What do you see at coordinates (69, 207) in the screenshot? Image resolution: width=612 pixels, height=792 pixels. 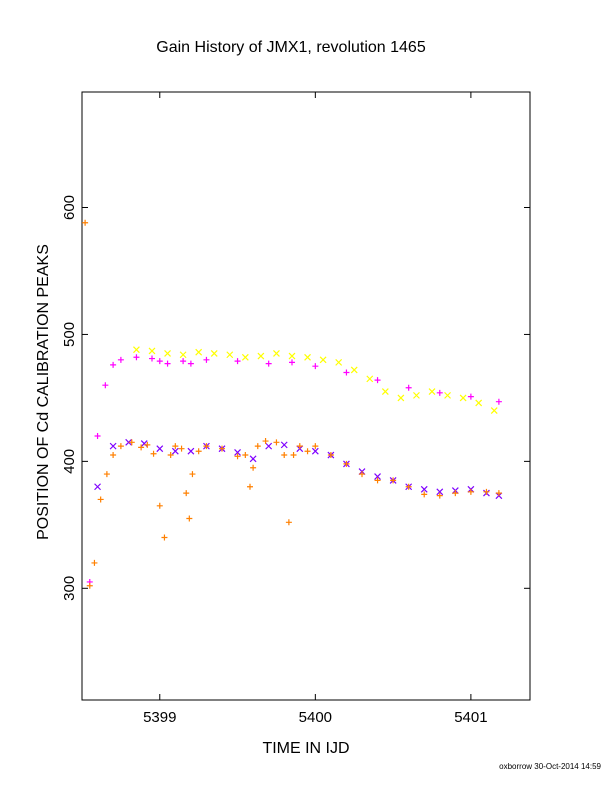 I see `y-tick-label: 600` at bounding box center [69, 207].